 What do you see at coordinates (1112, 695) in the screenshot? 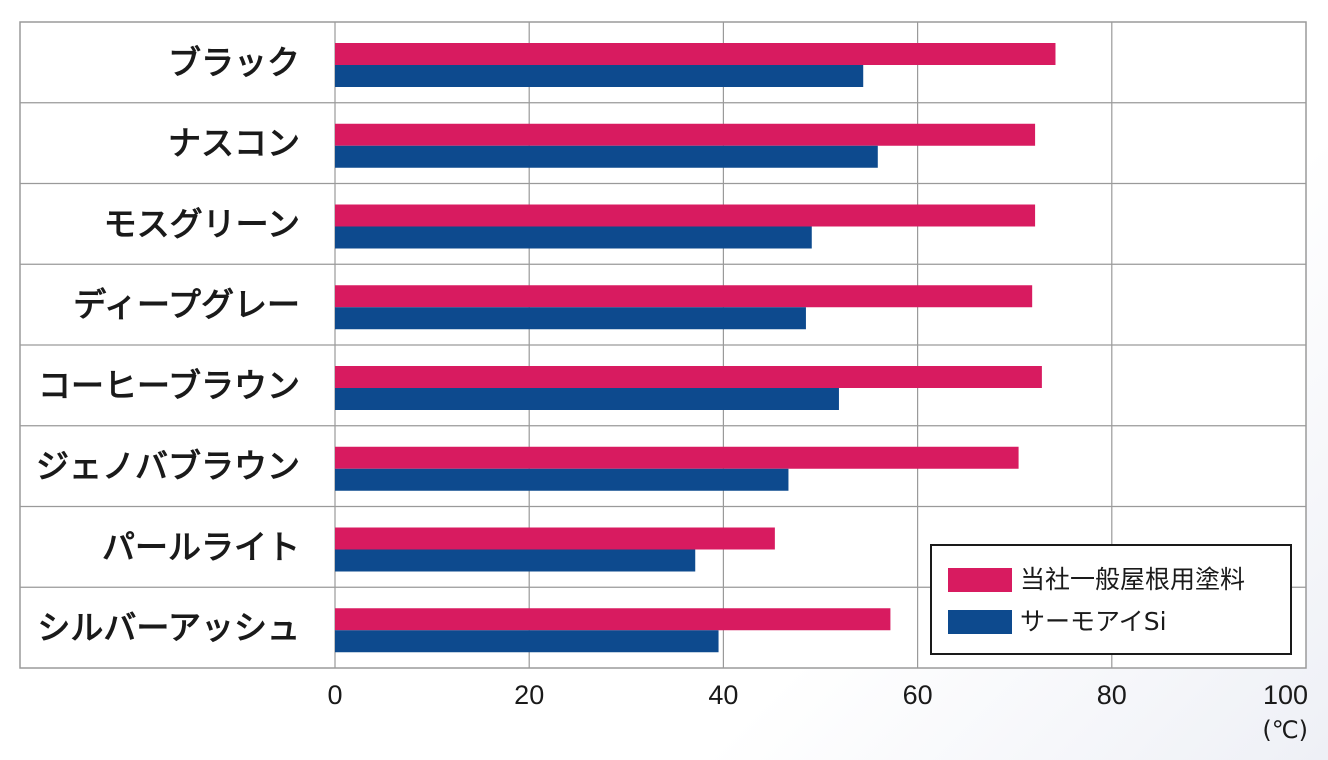
I see `x-tick-label: 80` at bounding box center [1112, 695].